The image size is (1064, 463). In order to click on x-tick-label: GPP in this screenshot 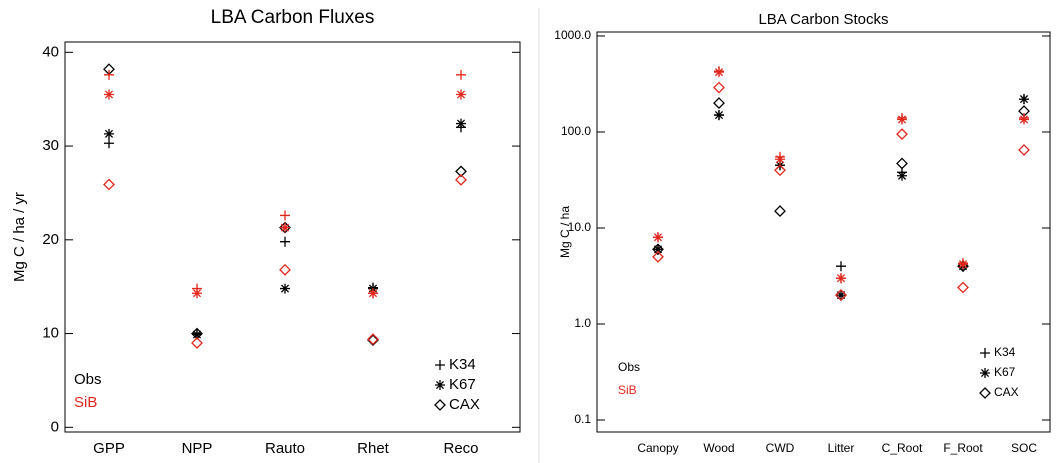, I will do `click(109, 448)`.